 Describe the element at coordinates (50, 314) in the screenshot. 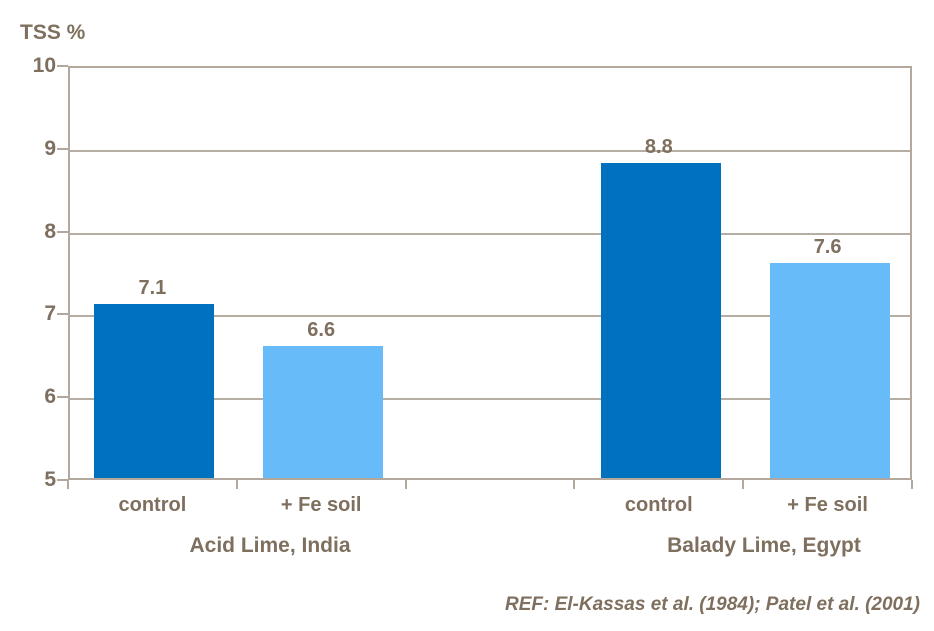

I see `y-tick-label-7: 7` at that location.